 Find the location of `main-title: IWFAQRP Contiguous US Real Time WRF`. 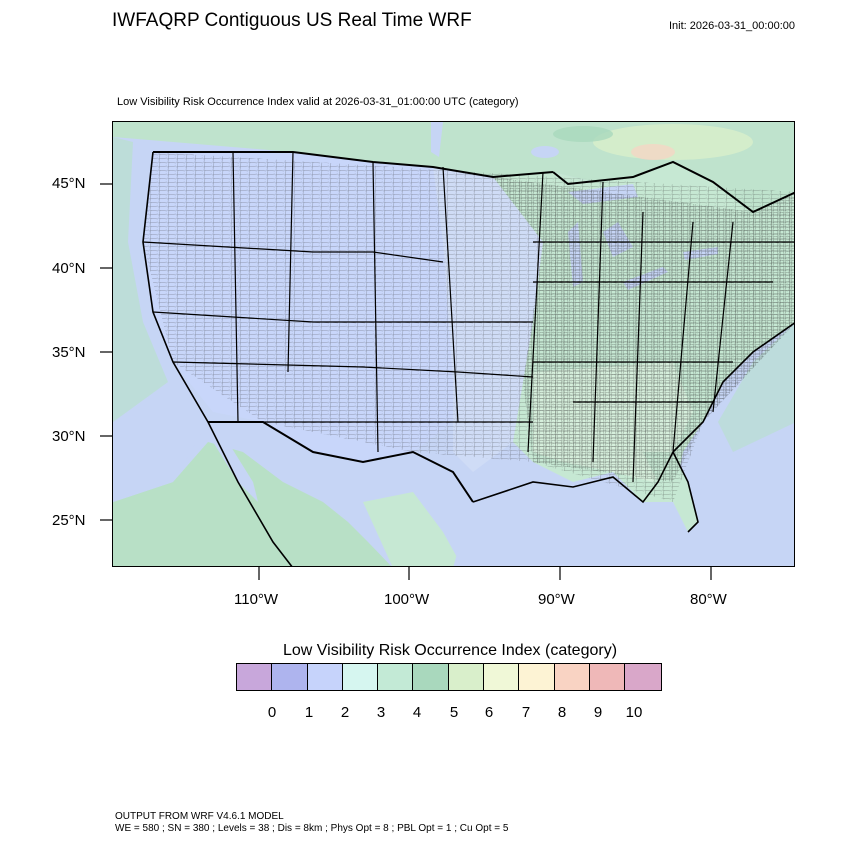

main-title: IWFAQRP Contiguous US Real Time WRF is located at coordinates (292, 20).